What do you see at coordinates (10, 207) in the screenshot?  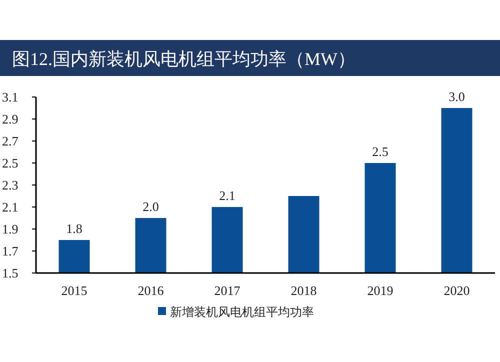 I see `y-tick-label: 2.1` at bounding box center [10, 207].